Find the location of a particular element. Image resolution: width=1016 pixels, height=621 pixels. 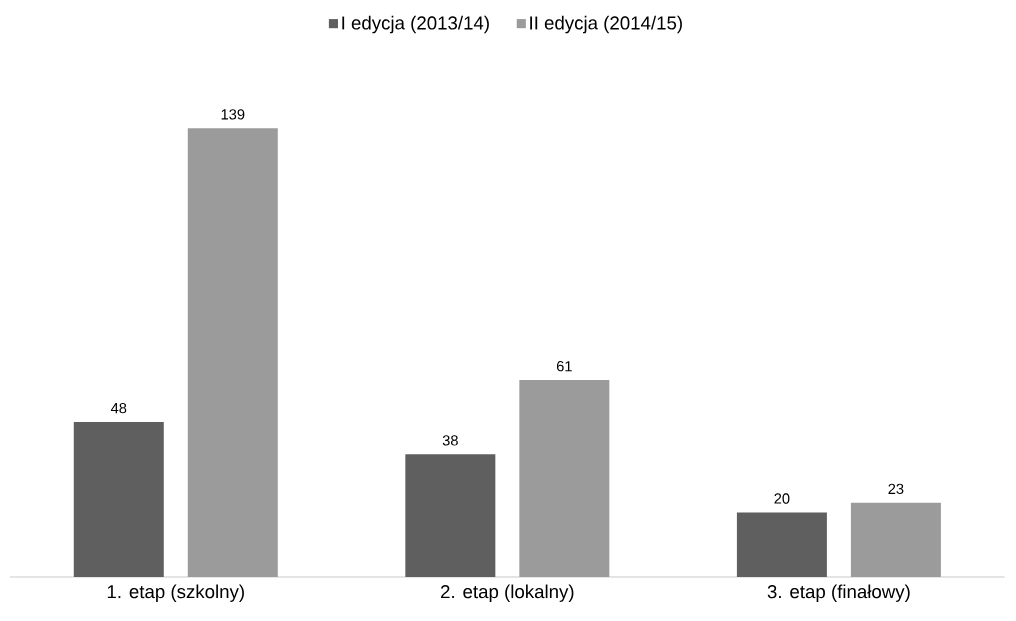

data-label: 20 is located at coordinates (782, 498).